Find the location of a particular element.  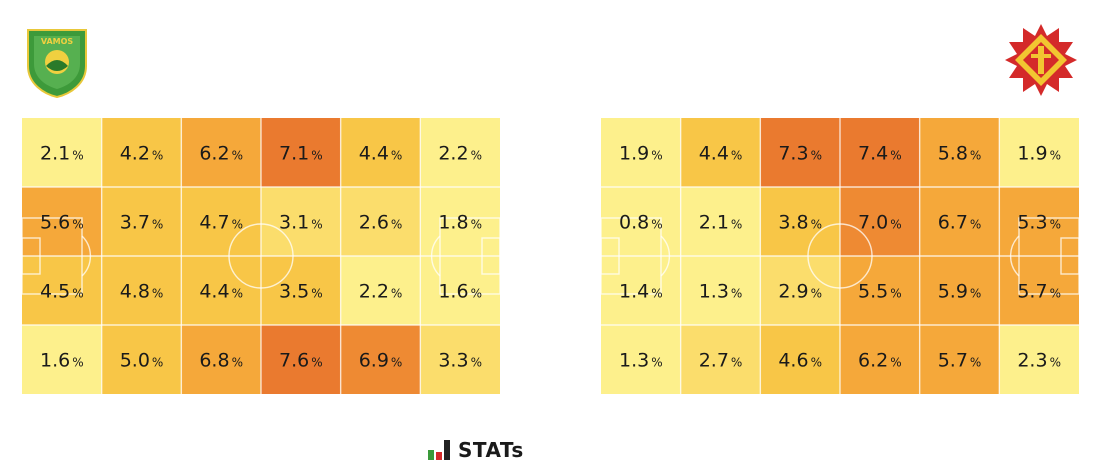

goal-area-left is located at coordinates (610, 256).